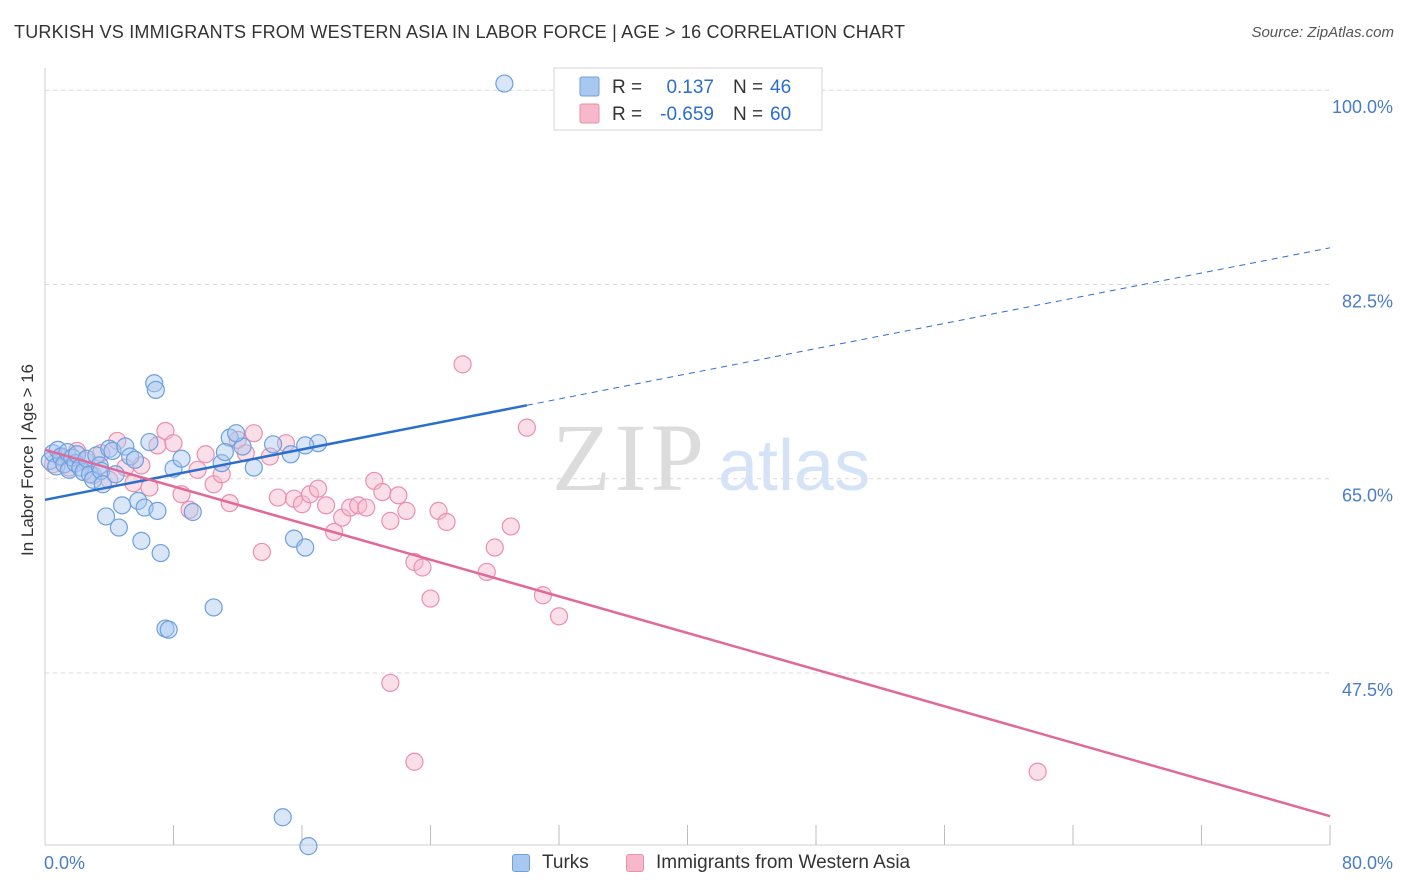  I want to click on stats-r-value-immigrants: -0.659, so click(687, 114).